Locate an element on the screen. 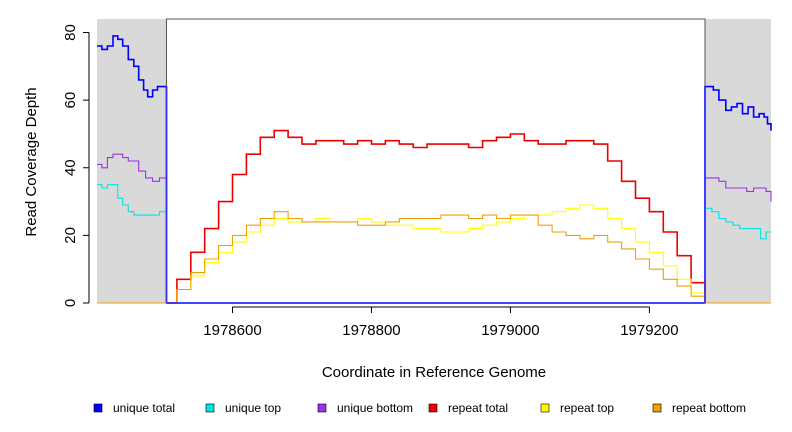  legend-item-repeat-total: repeat total is located at coordinates (468, 408).